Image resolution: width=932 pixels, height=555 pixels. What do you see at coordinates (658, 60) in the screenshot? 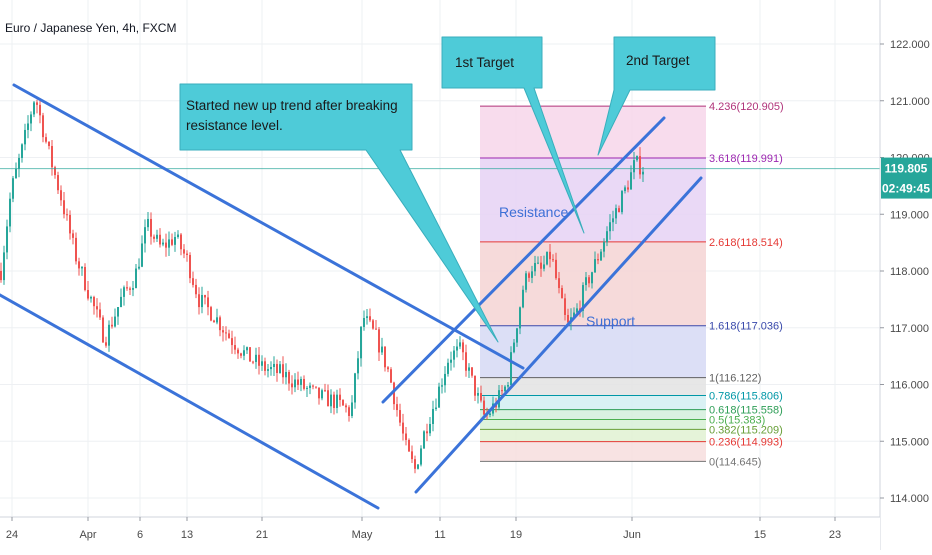
I see `callout-text: 2nd Target` at bounding box center [658, 60].